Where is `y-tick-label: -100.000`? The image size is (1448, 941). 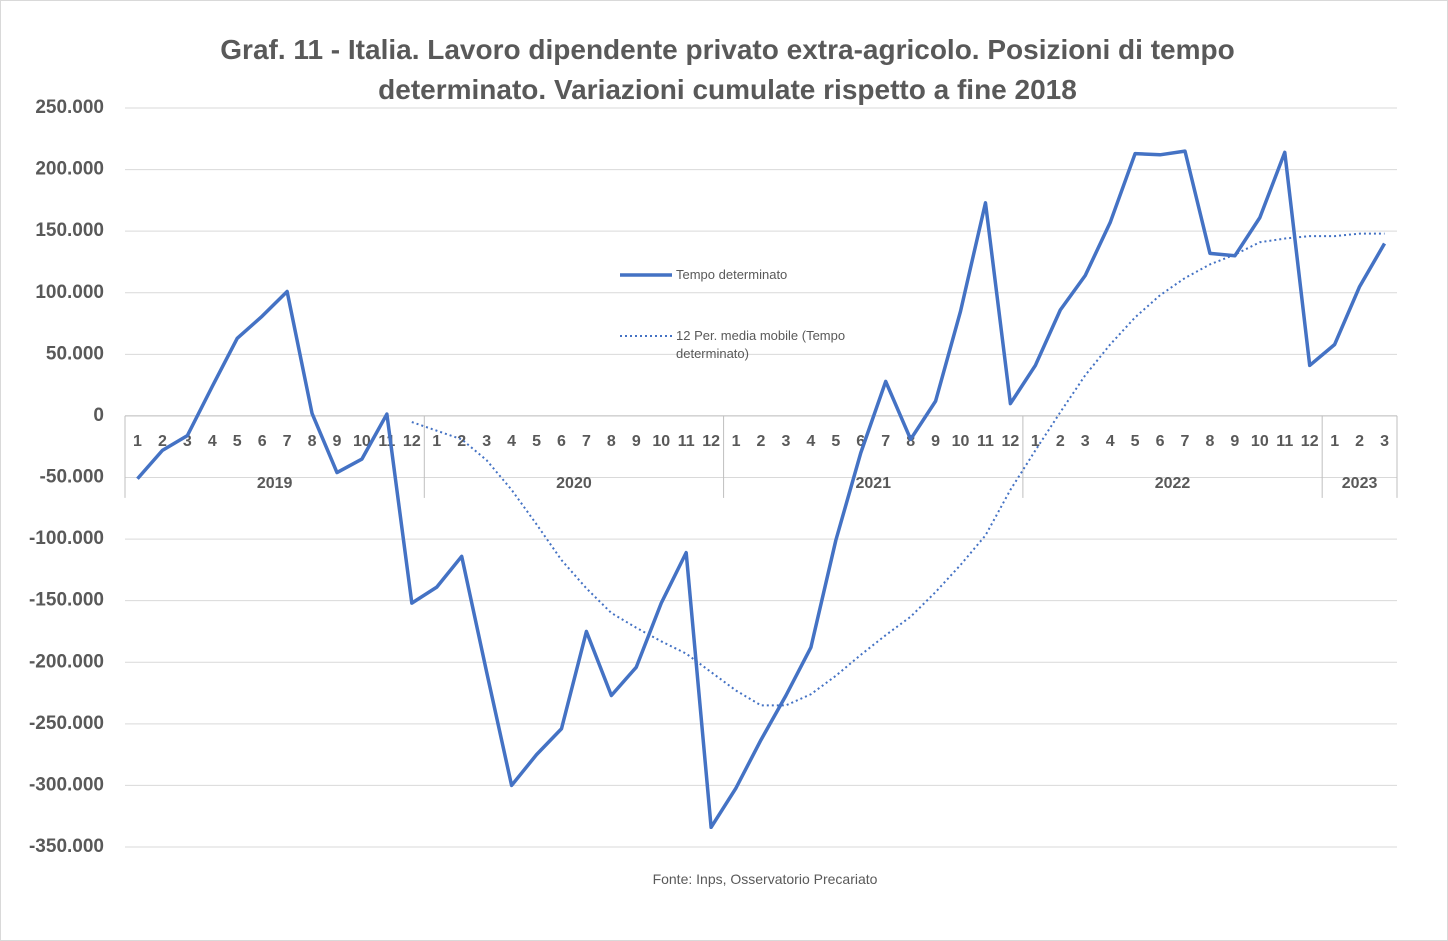
y-tick-label: -100.000 is located at coordinates (66, 538).